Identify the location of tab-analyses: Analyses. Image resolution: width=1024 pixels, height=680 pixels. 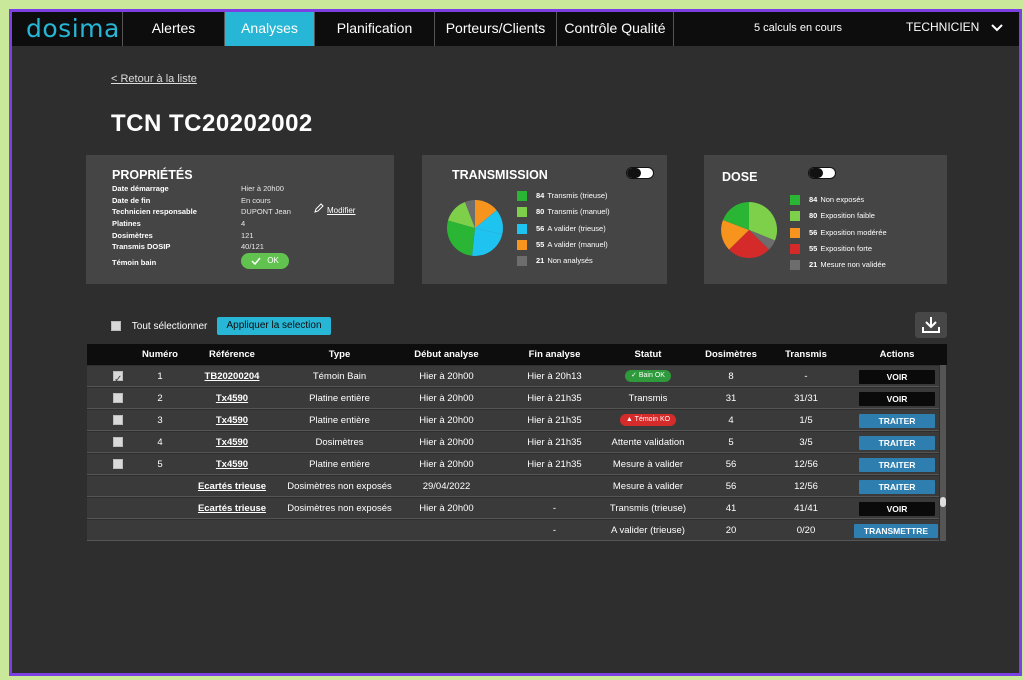
(269, 29).